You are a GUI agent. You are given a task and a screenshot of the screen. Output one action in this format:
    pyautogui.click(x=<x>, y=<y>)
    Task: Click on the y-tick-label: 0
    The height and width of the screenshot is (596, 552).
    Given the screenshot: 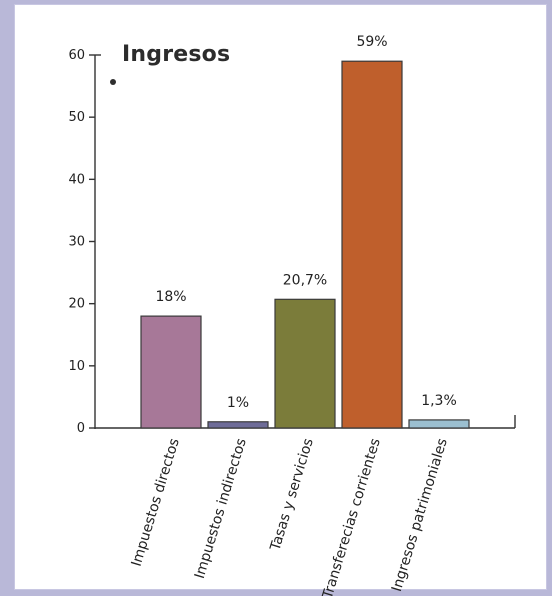 What is the action you would take?
    pyautogui.click(x=81, y=428)
    